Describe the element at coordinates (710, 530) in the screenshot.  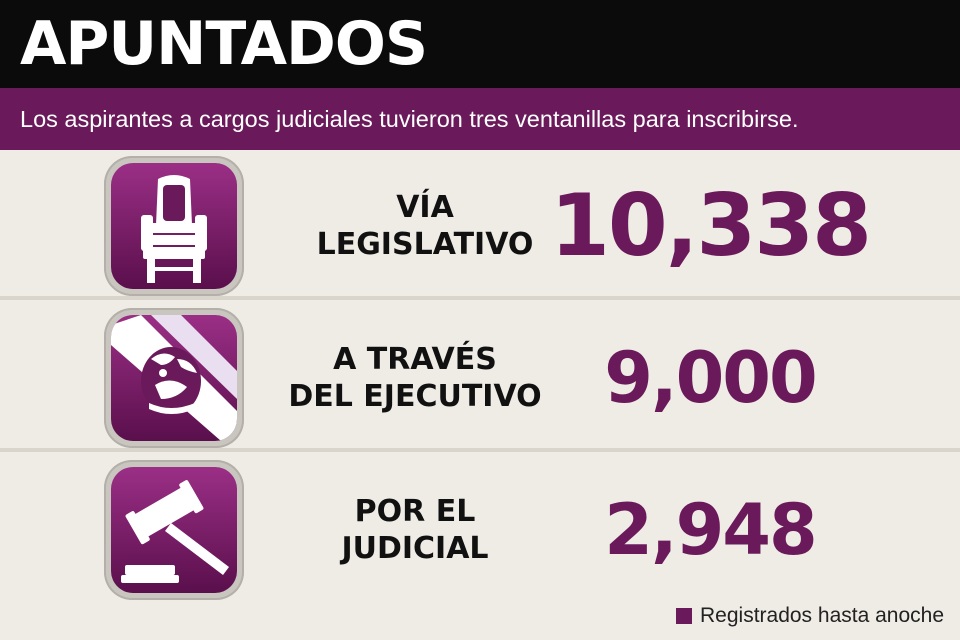
I see `row-value: 2,948` at that location.